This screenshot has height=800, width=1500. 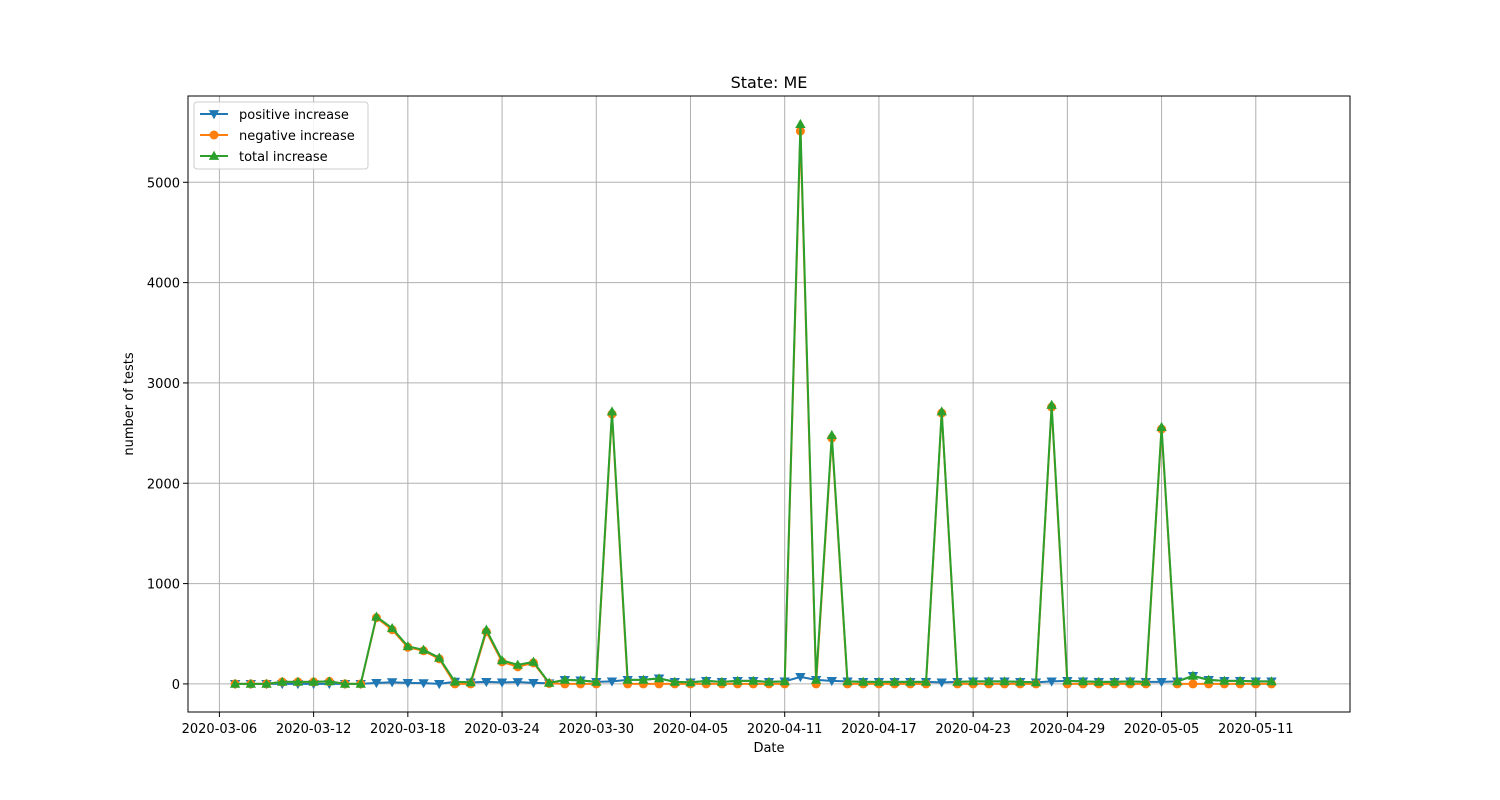 I want to click on legend-item-total-increase: total increase, so click(x=264, y=157).